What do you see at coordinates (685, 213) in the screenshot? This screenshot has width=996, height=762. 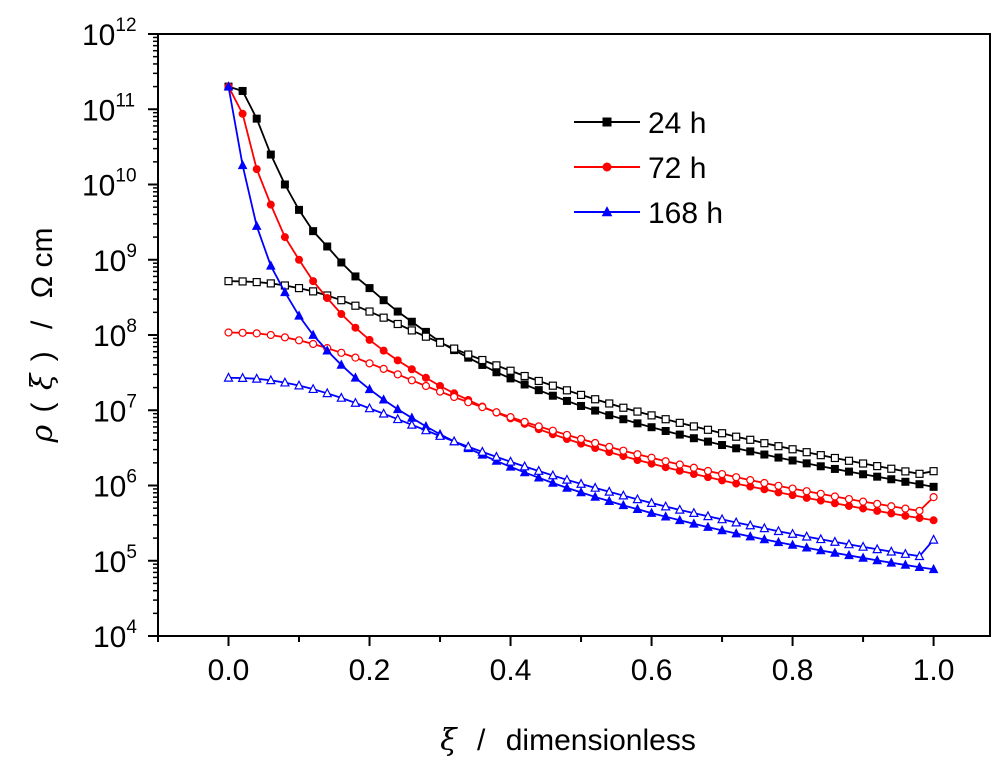 I see `legend-label: 168 h` at bounding box center [685, 213].